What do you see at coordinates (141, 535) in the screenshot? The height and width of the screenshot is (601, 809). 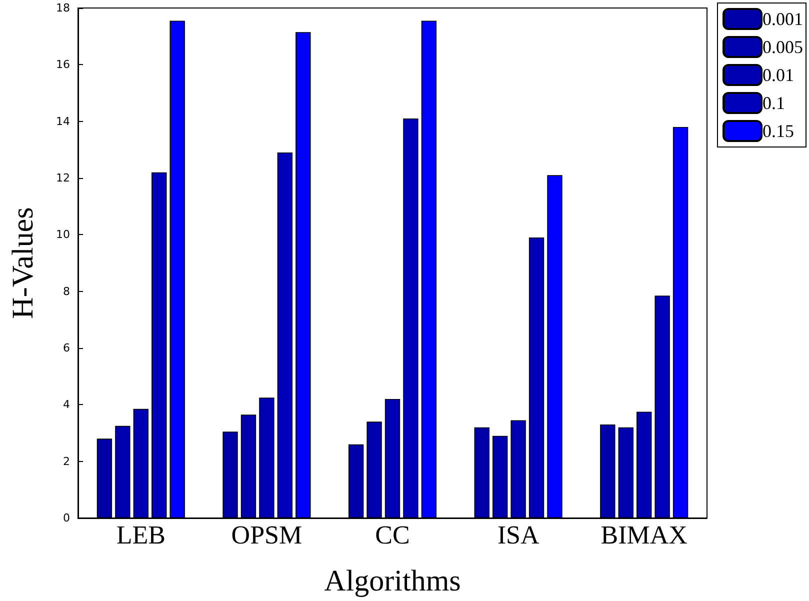 I see `x-tick-label: LEB` at bounding box center [141, 535].